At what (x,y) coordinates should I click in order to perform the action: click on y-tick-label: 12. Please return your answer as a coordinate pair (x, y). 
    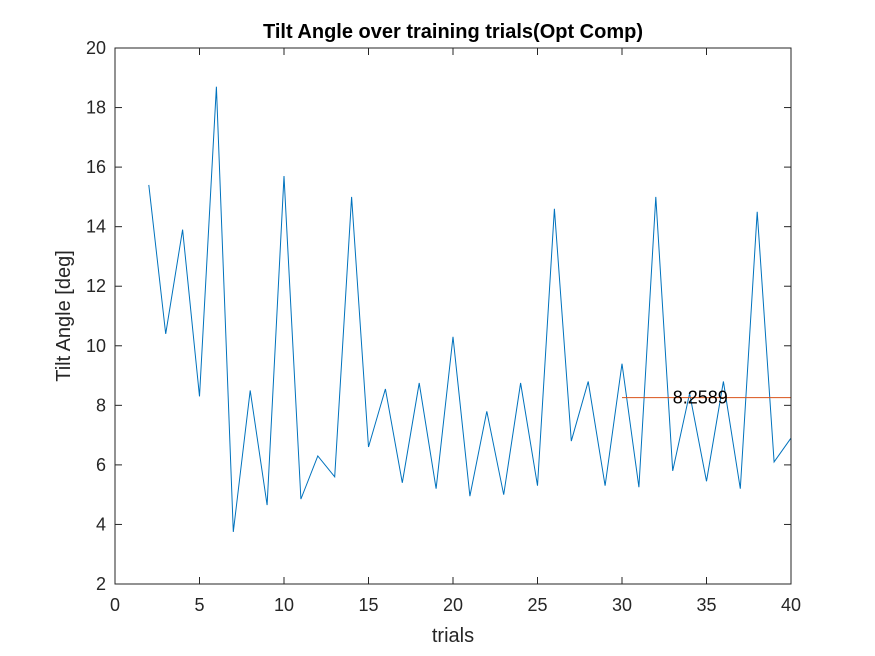
    Looking at the image, I should click on (96, 286).